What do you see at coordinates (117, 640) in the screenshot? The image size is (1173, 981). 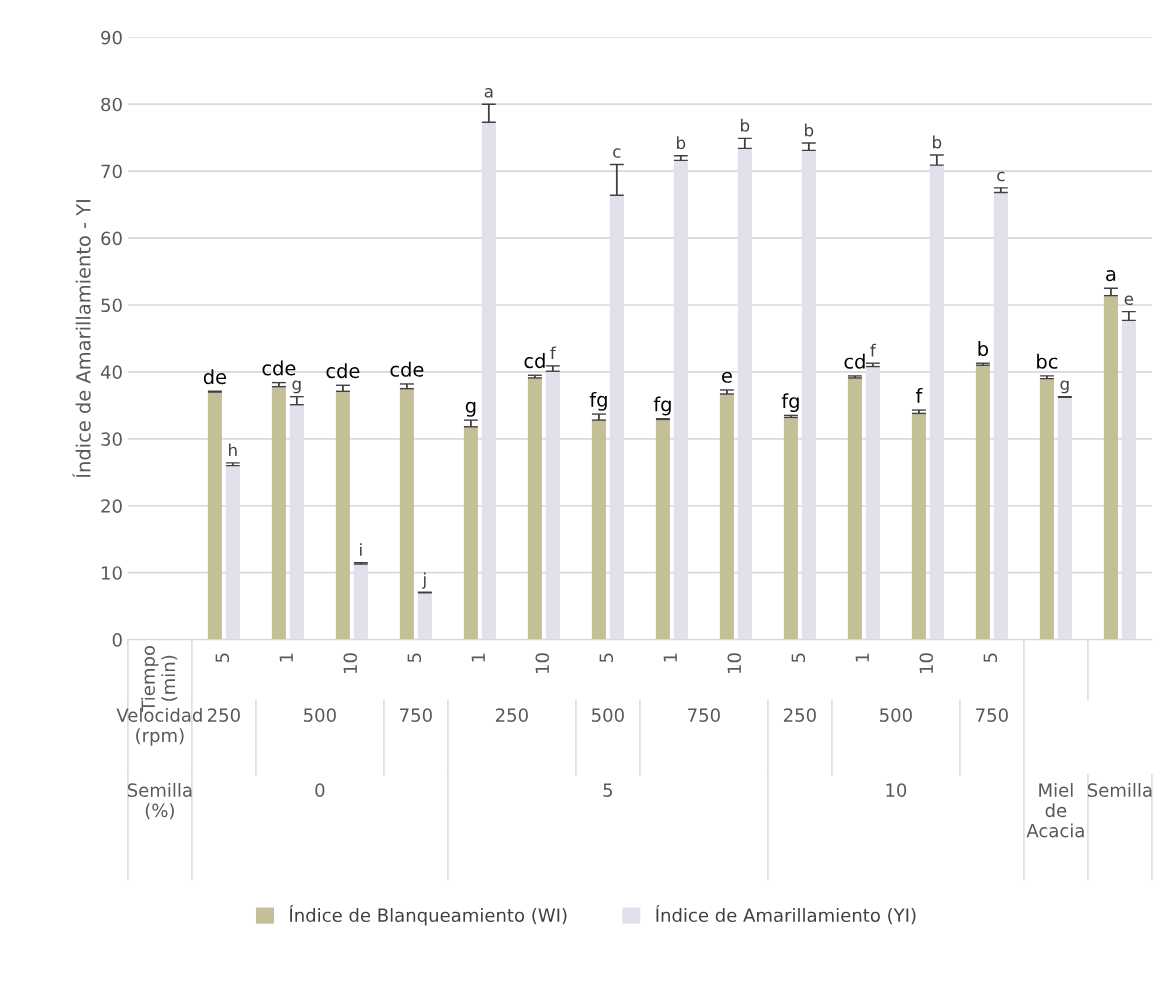 I see `y-tick-label: 0` at bounding box center [117, 640].